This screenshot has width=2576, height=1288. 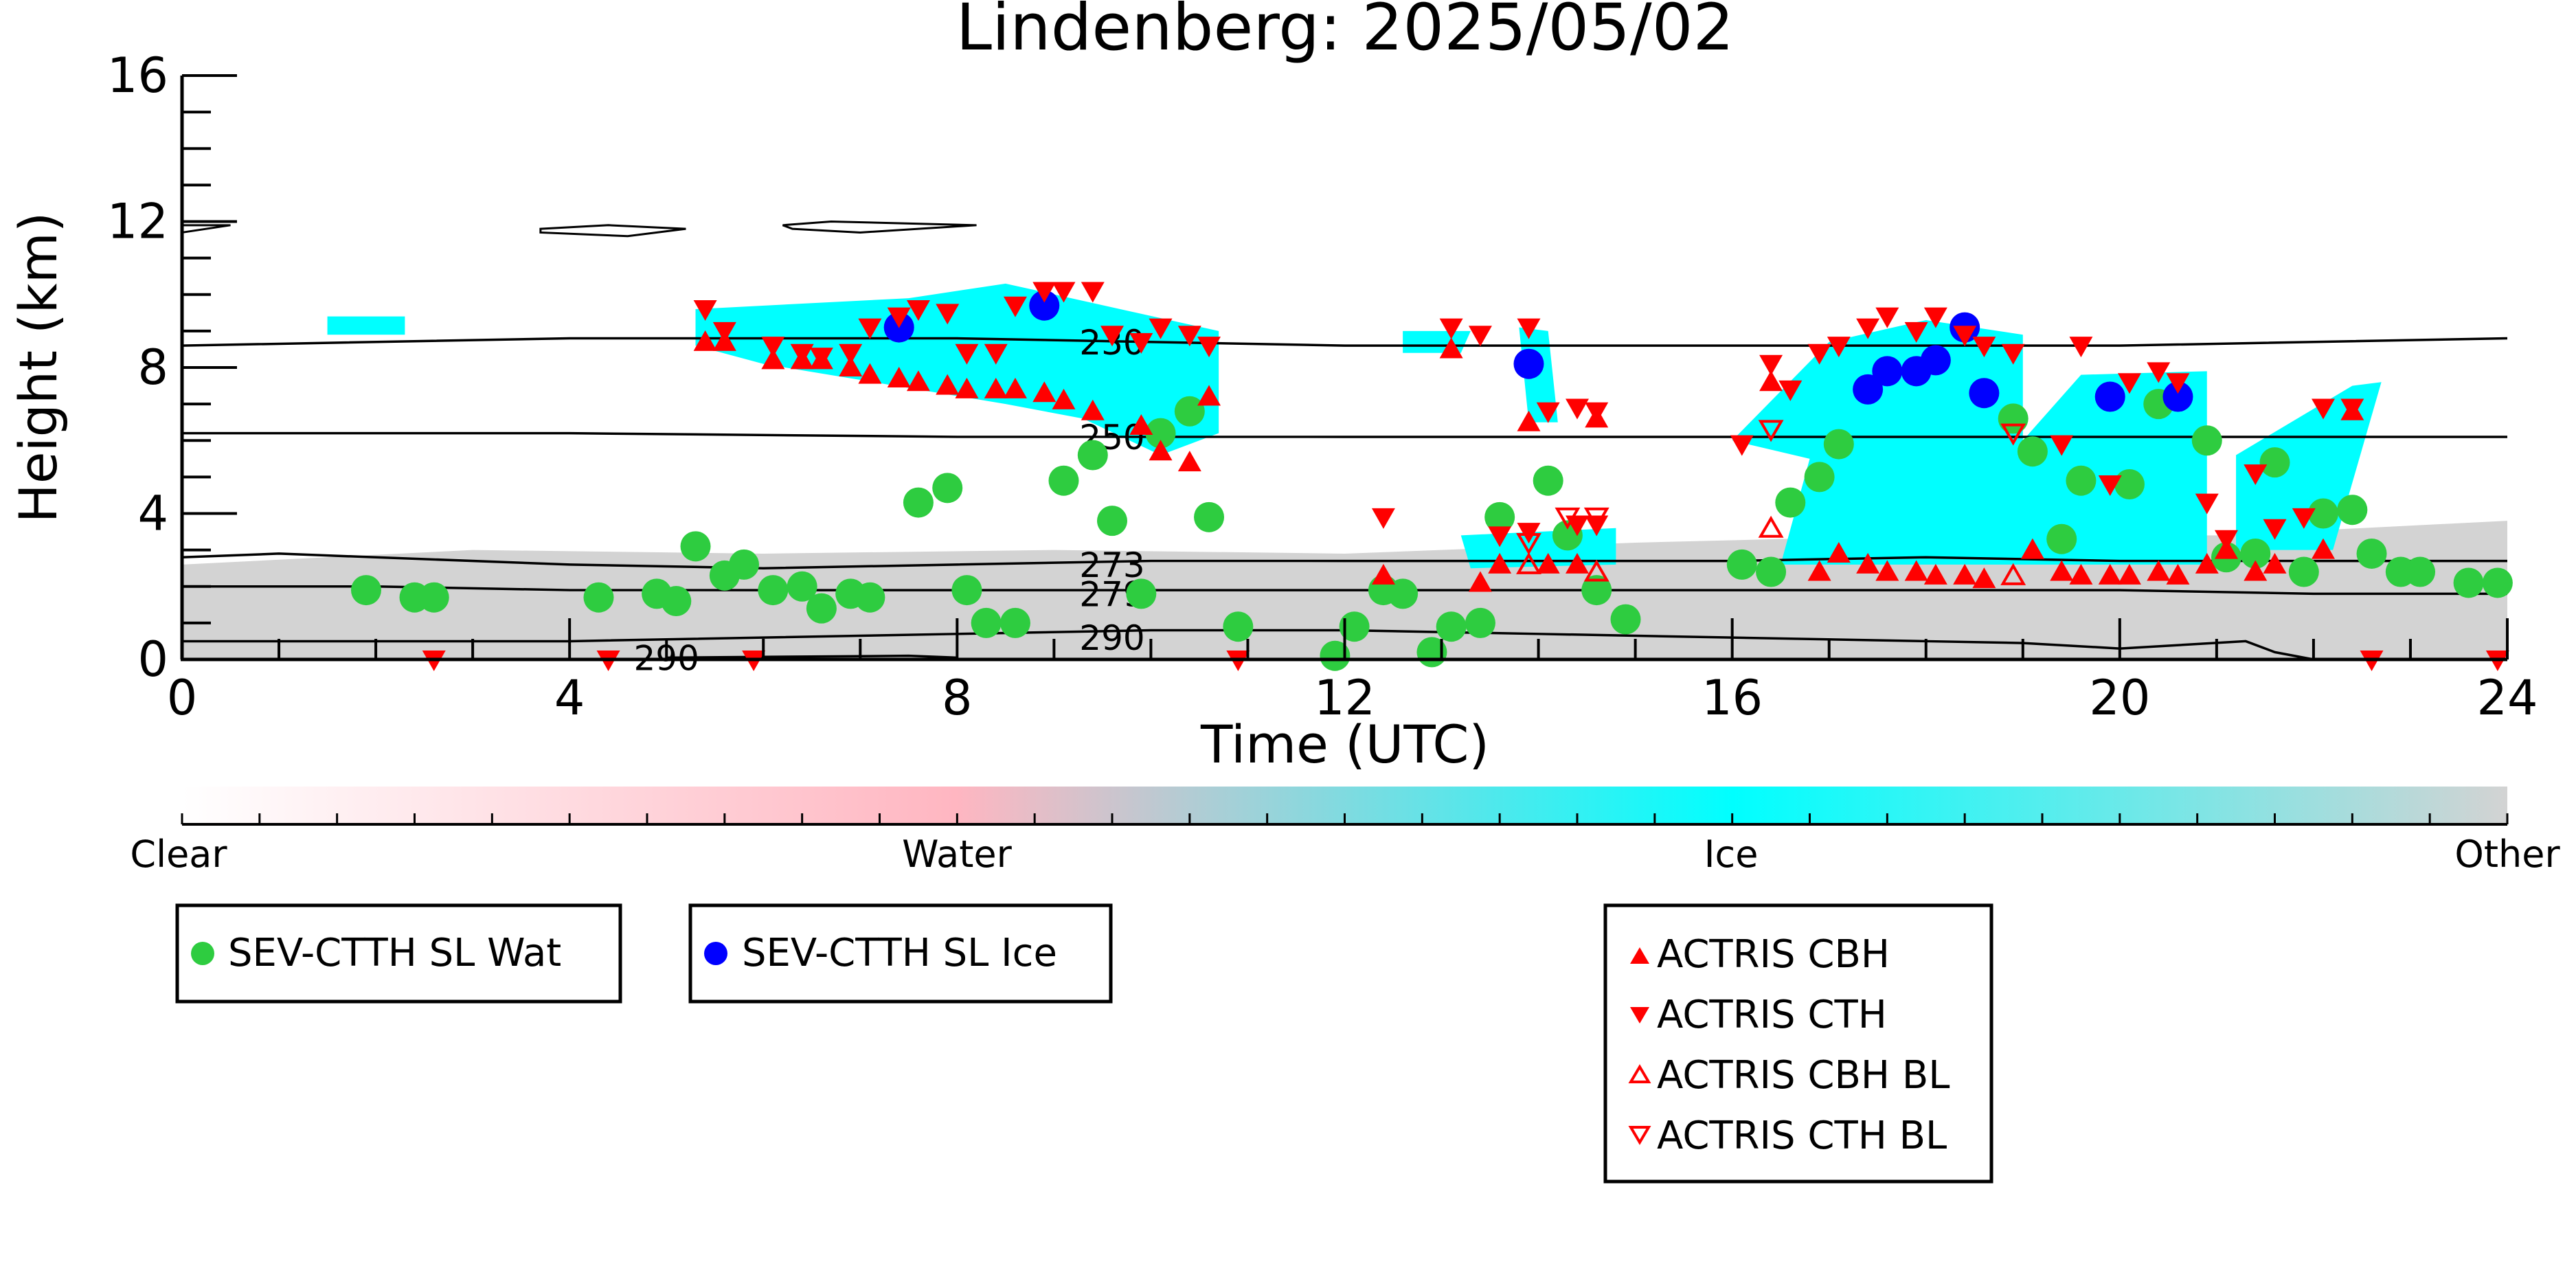 I want to click on x-tick-label: 16, so click(x=1732, y=698).